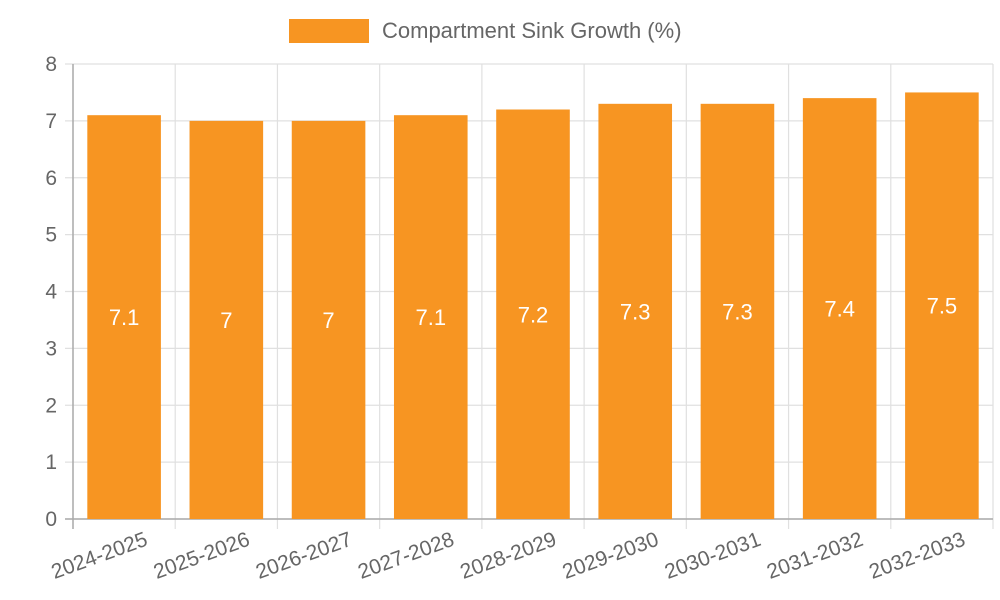 The image size is (1000, 600). What do you see at coordinates (51, 178) in the screenshot?
I see `y-tick-label: 6` at bounding box center [51, 178].